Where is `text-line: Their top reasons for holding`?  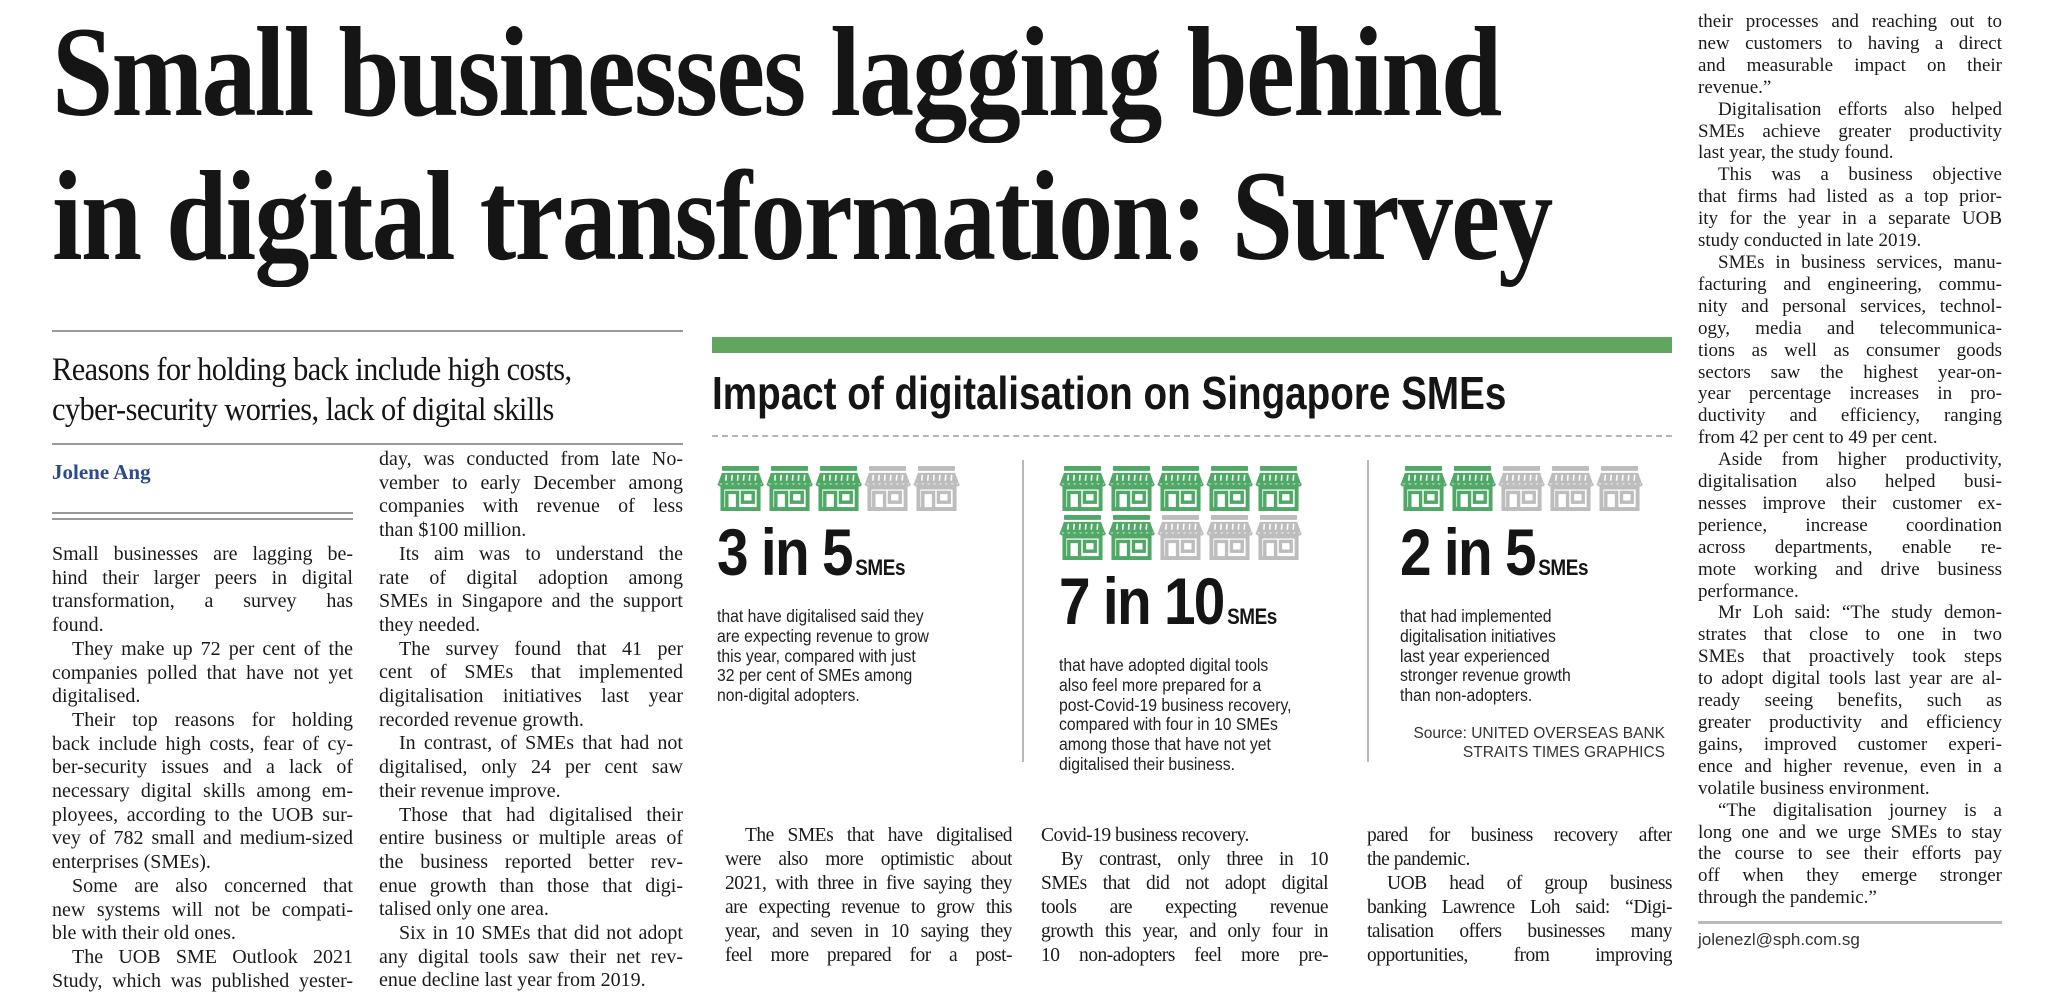 text-line: Their top reasons for holding is located at coordinates (202, 721).